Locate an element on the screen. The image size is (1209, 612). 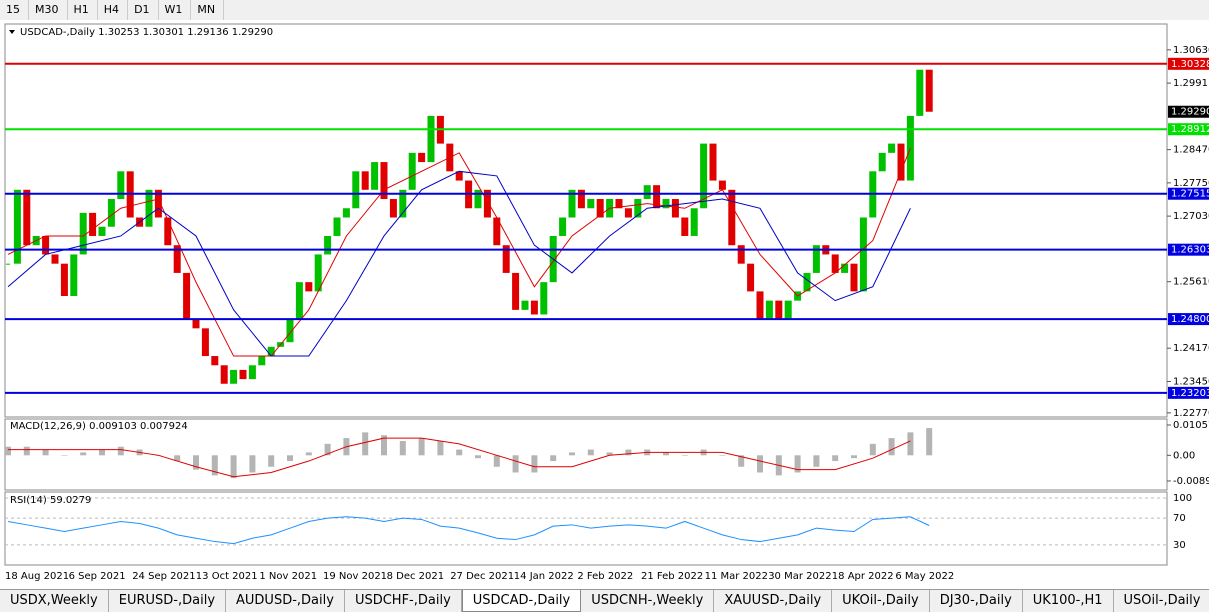
timeframe-button: H1 is located at coordinates (83, 10).